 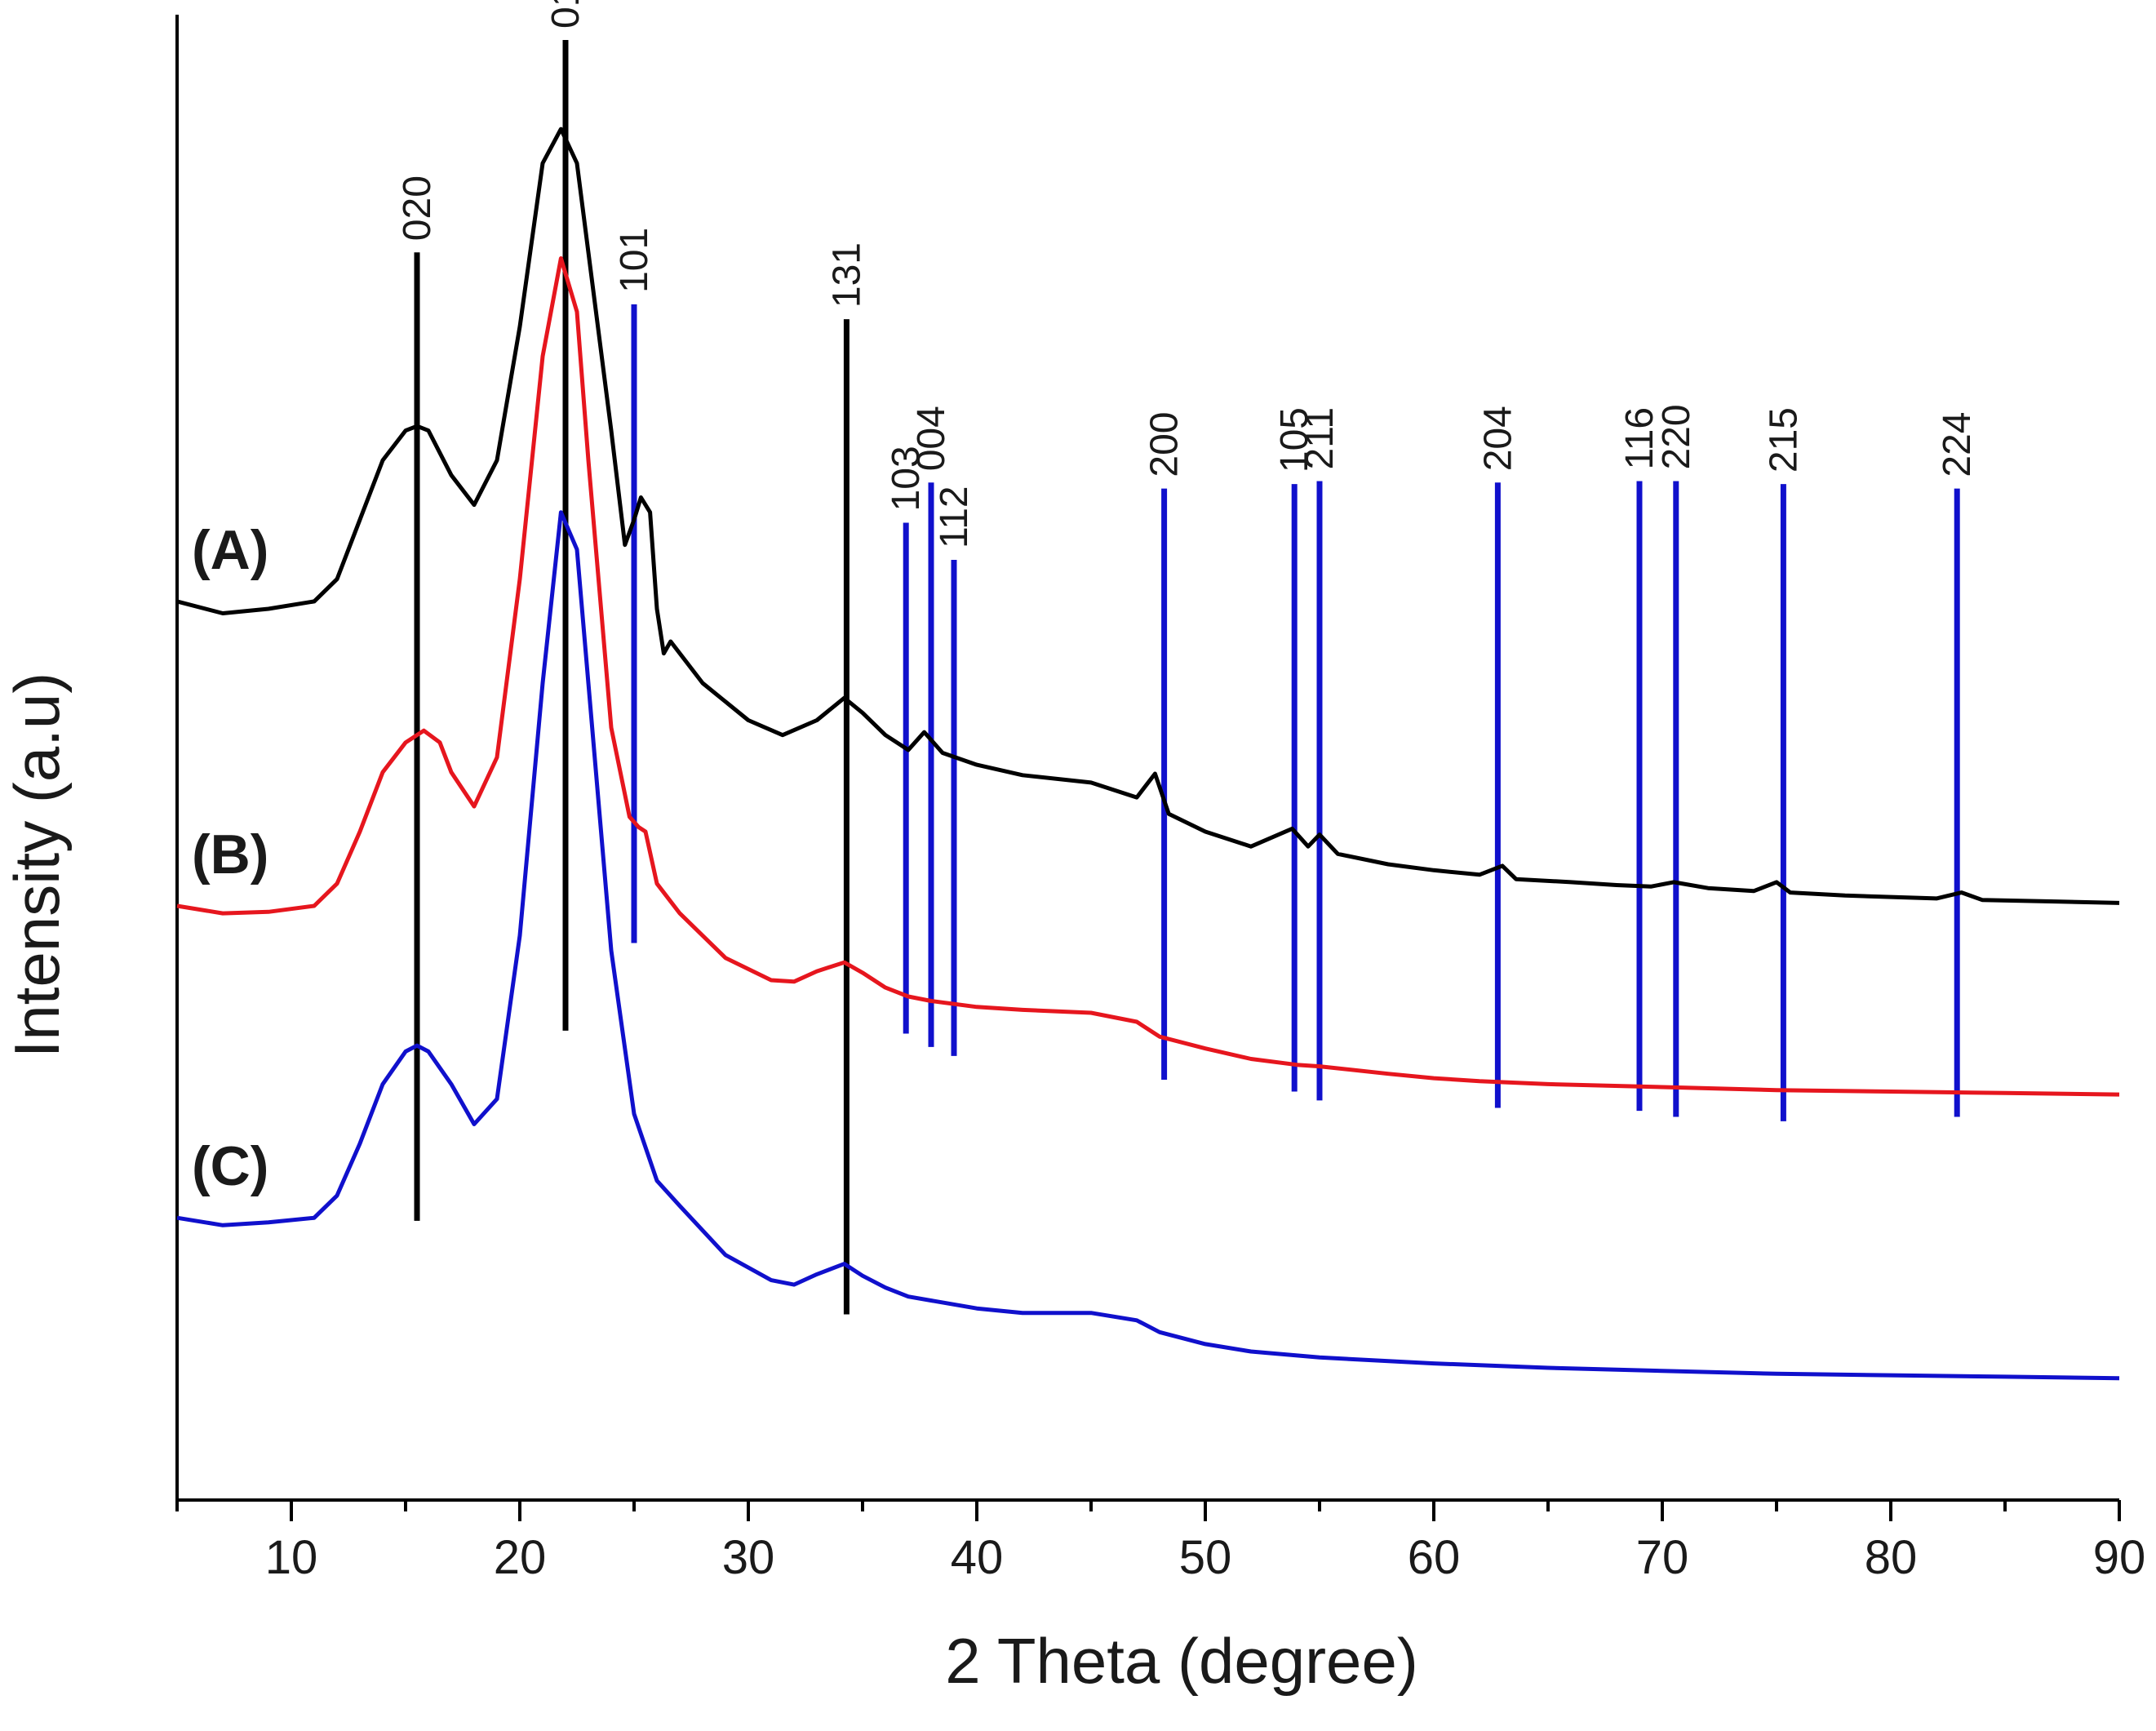 I want to click on series-labels: (A) (B) (C), so click(x=230, y=858).